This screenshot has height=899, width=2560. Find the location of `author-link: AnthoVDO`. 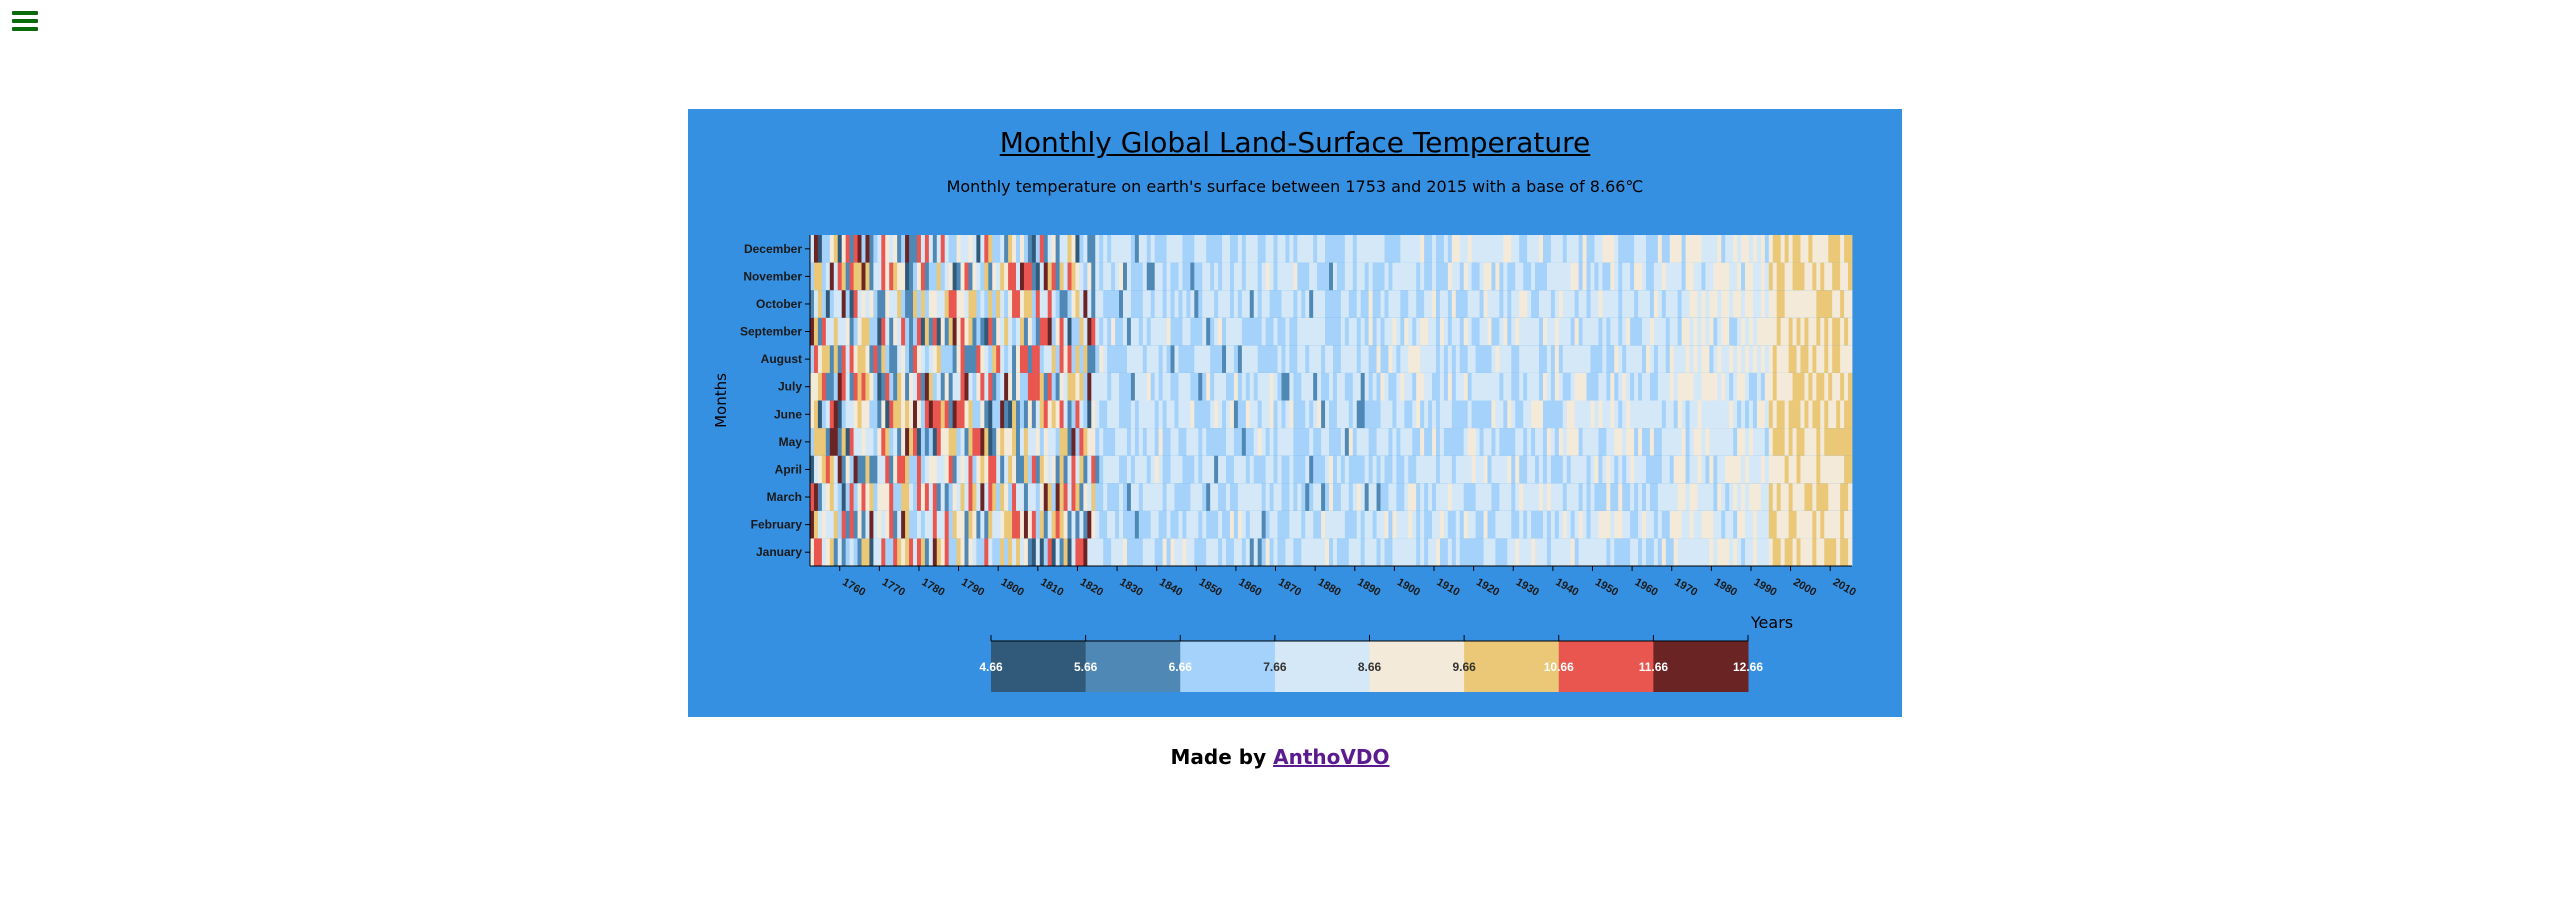

author-link: AnthoVDO is located at coordinates (1331, 757).